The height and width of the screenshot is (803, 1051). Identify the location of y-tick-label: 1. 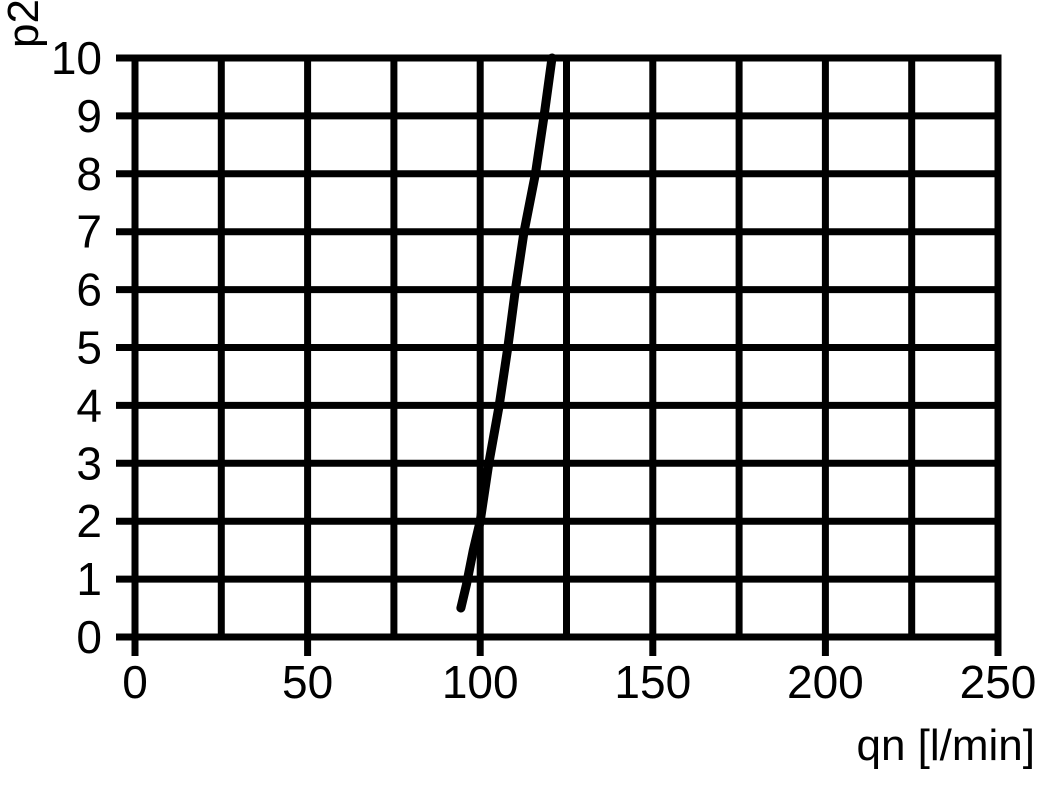
(89, 579).